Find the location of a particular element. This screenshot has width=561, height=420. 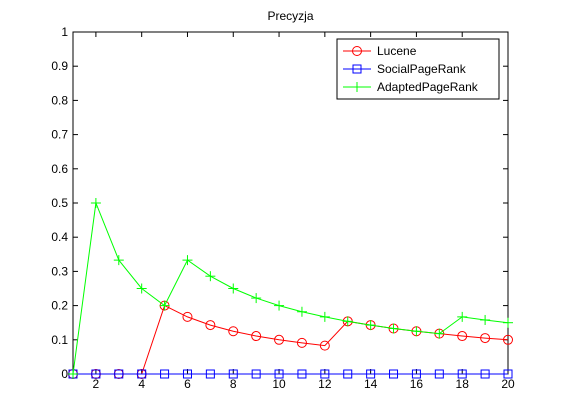

x-tick-label: 6 is located at coordinates (187, 384).